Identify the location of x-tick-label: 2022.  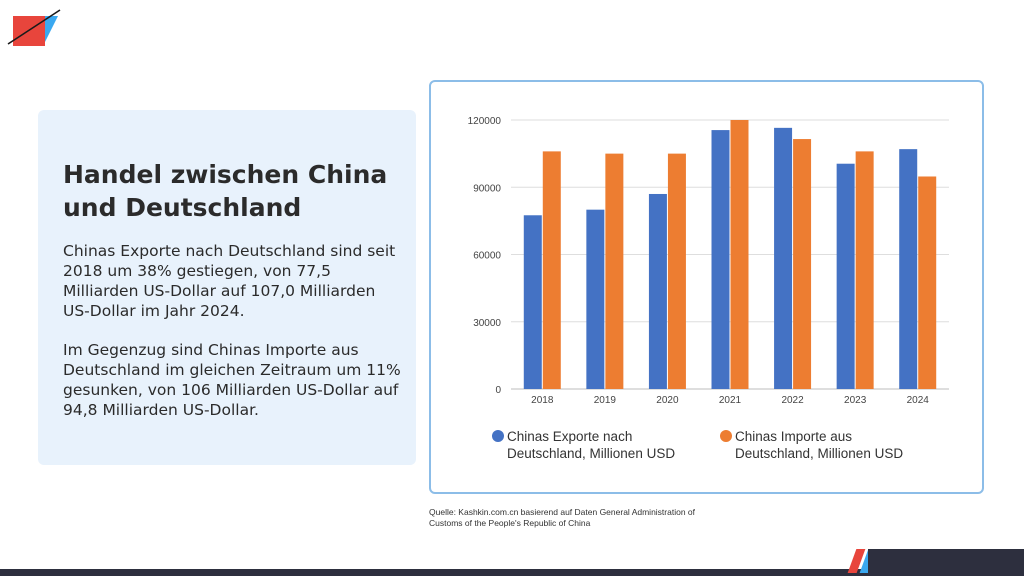
(792, 400).